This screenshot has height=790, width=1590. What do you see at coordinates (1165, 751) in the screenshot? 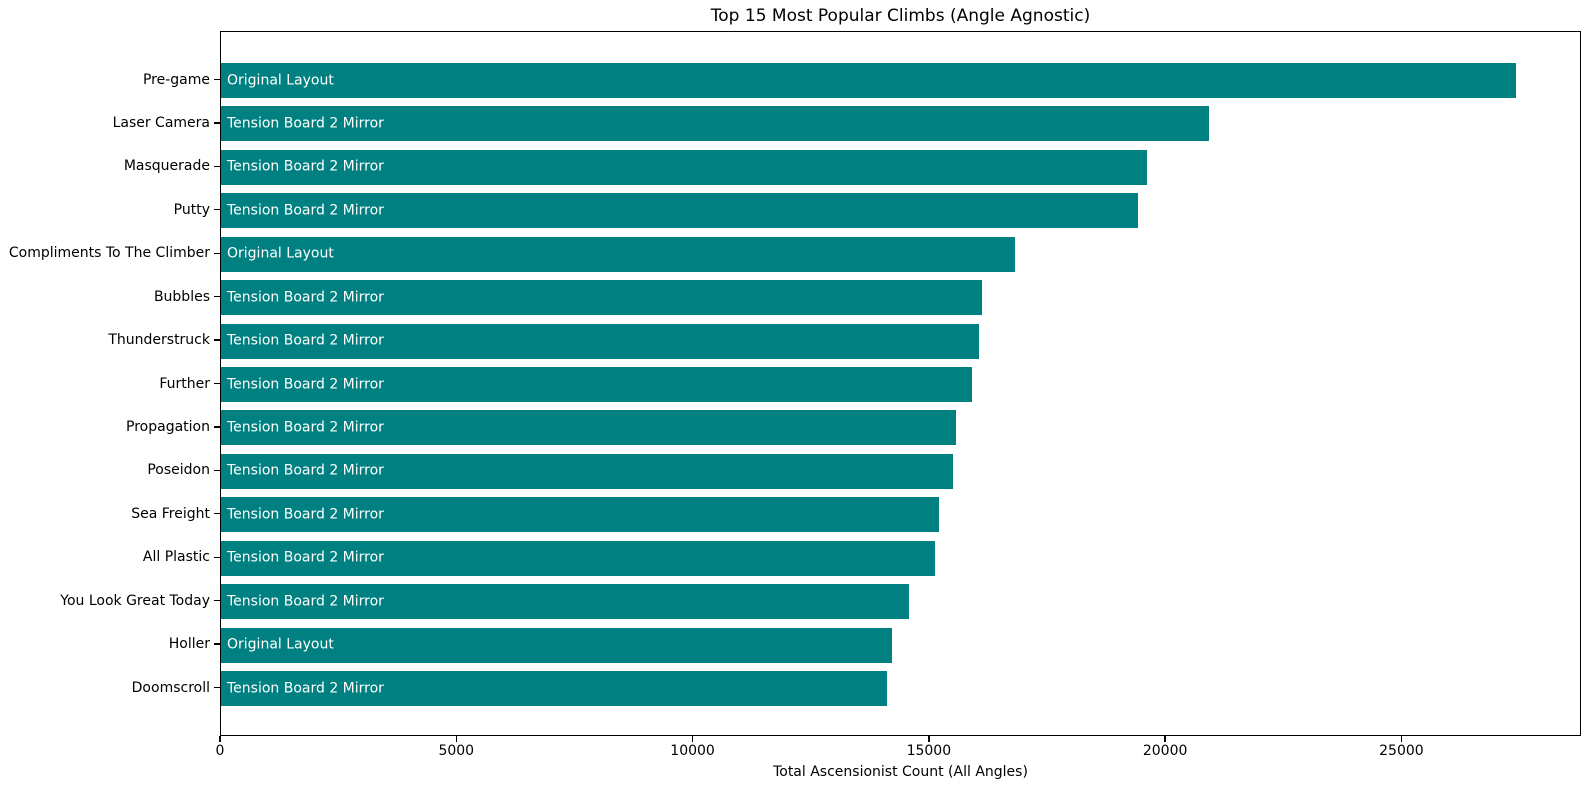
I see `x-tick-label: 20000` at bounding box center [1165, 751].